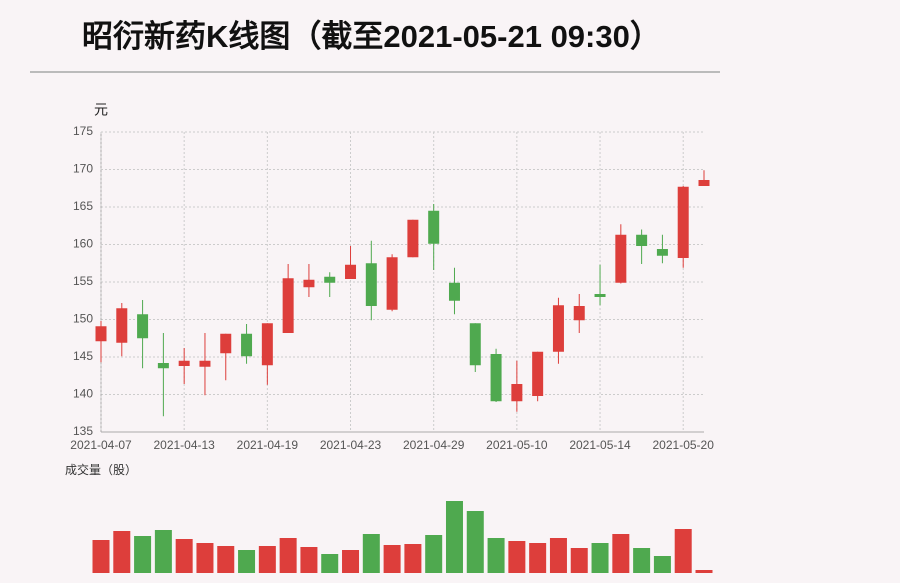 This screenshot has height=583, width=900. Describe the element at coordinates (83, 206) in the screenshot. I see `y-tick-label: 165` at that location.